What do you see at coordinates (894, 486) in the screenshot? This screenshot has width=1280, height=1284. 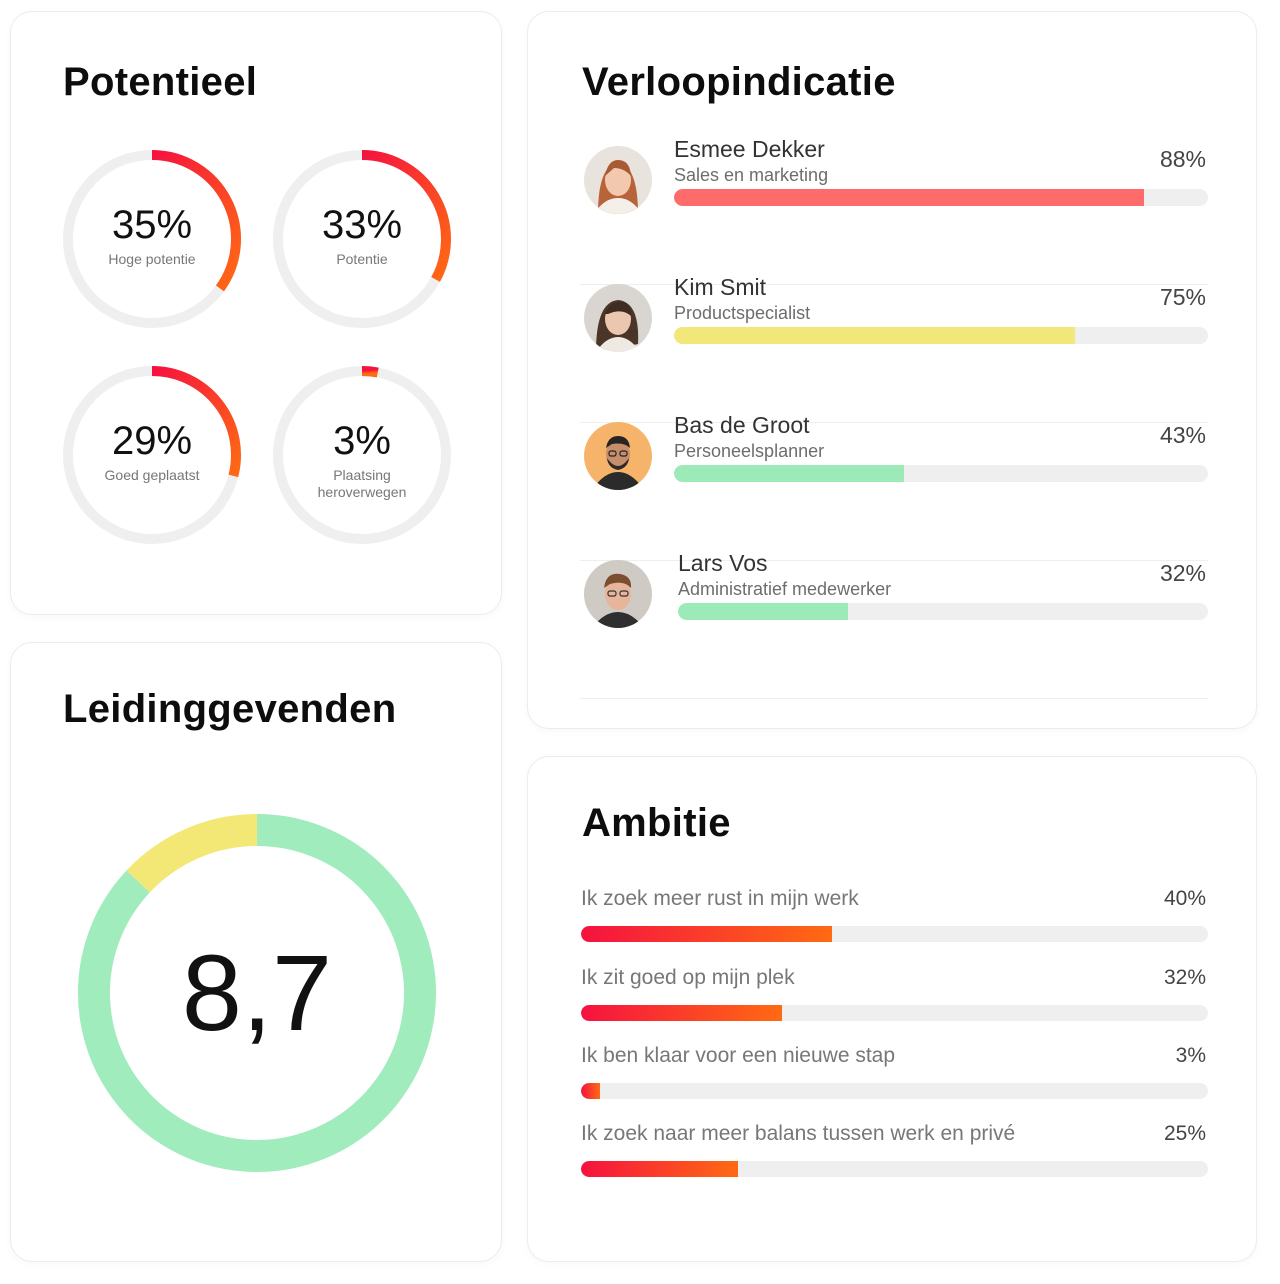 I see `person-row: Bas de Groot Personeelsplanner 43%` at bounding box center [894, 486].